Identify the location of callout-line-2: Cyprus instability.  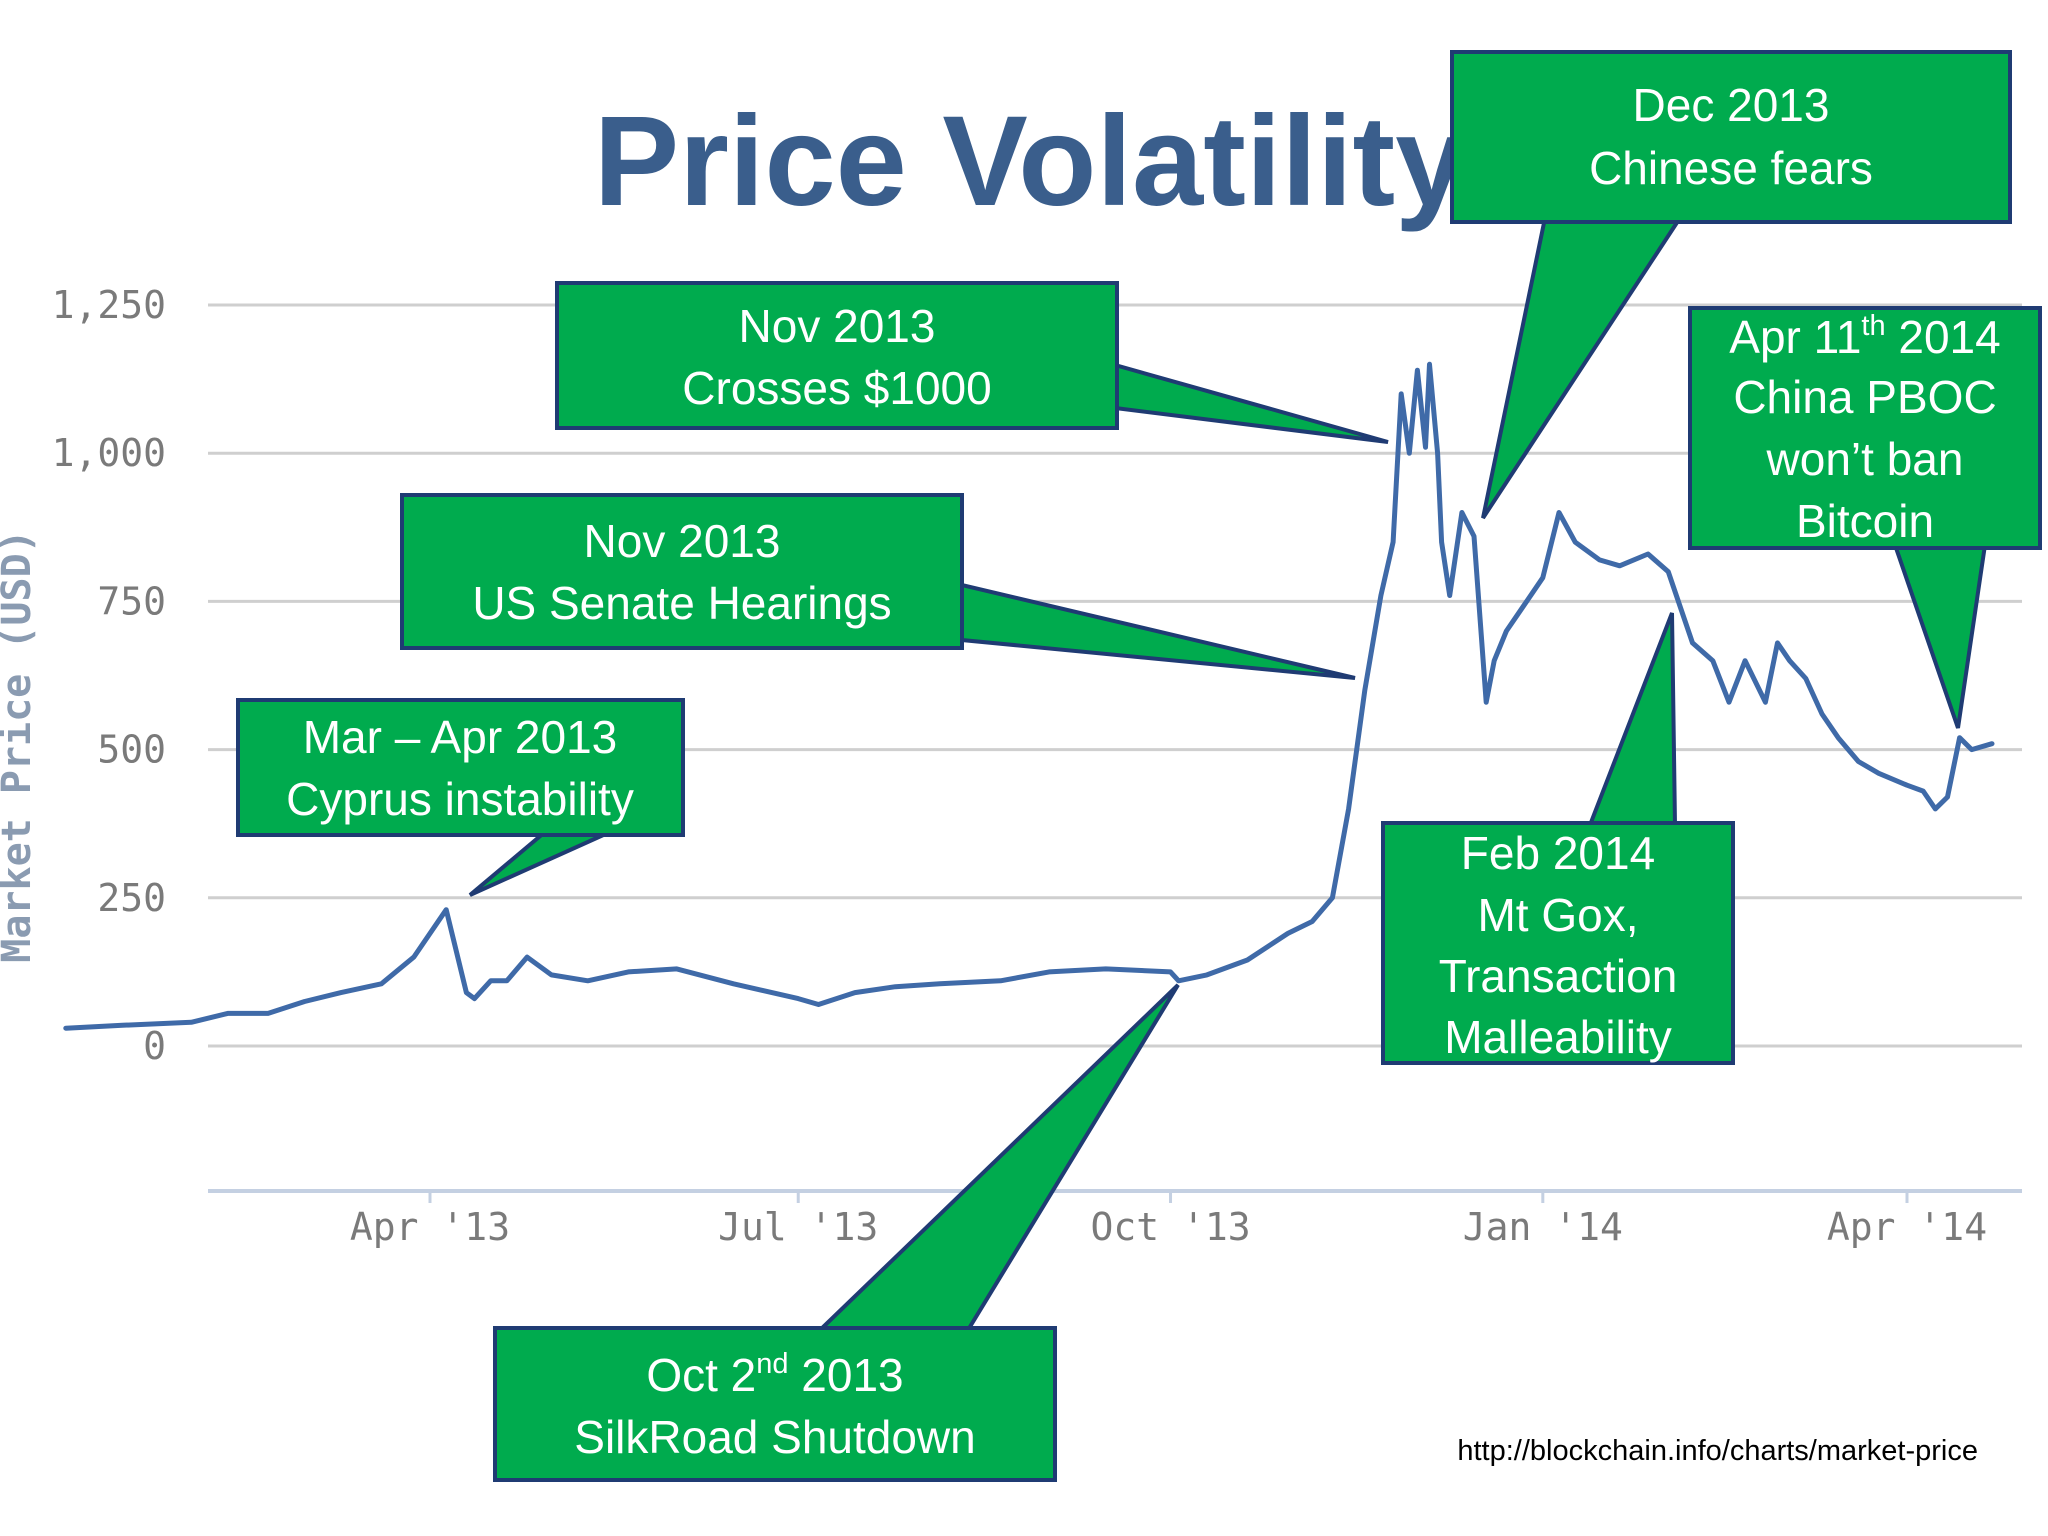
(460, 799).